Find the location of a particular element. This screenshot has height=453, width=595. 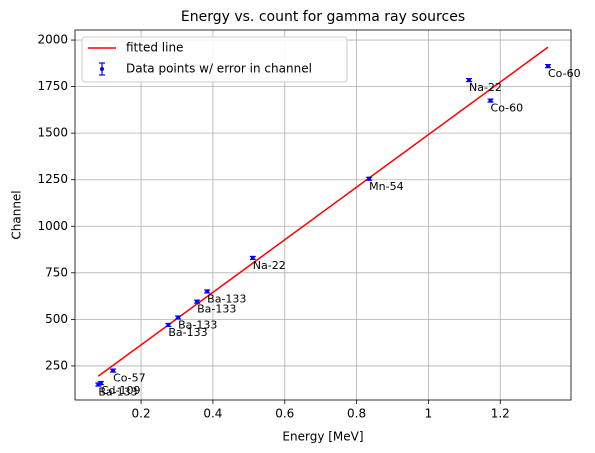

y-axis-label: Channel is located at coordinates (17, 214).